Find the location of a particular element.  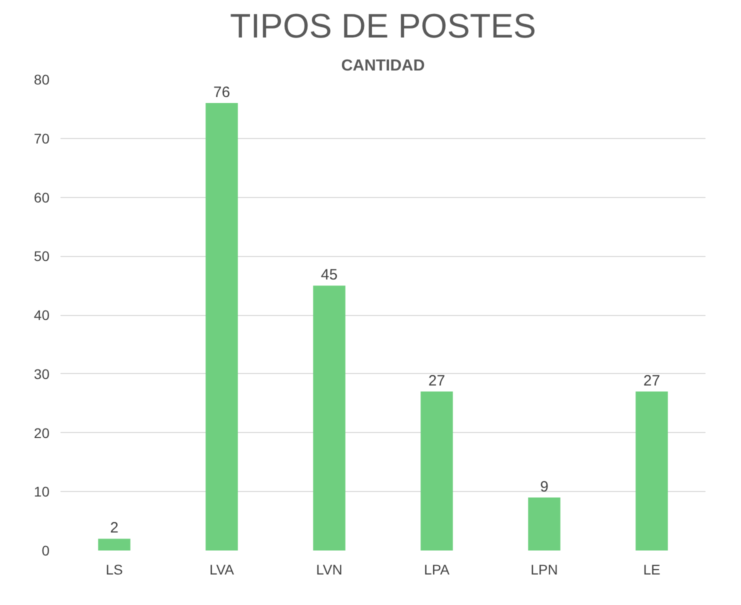

x-tick-label: LVA is located at coordinates (222, 570).